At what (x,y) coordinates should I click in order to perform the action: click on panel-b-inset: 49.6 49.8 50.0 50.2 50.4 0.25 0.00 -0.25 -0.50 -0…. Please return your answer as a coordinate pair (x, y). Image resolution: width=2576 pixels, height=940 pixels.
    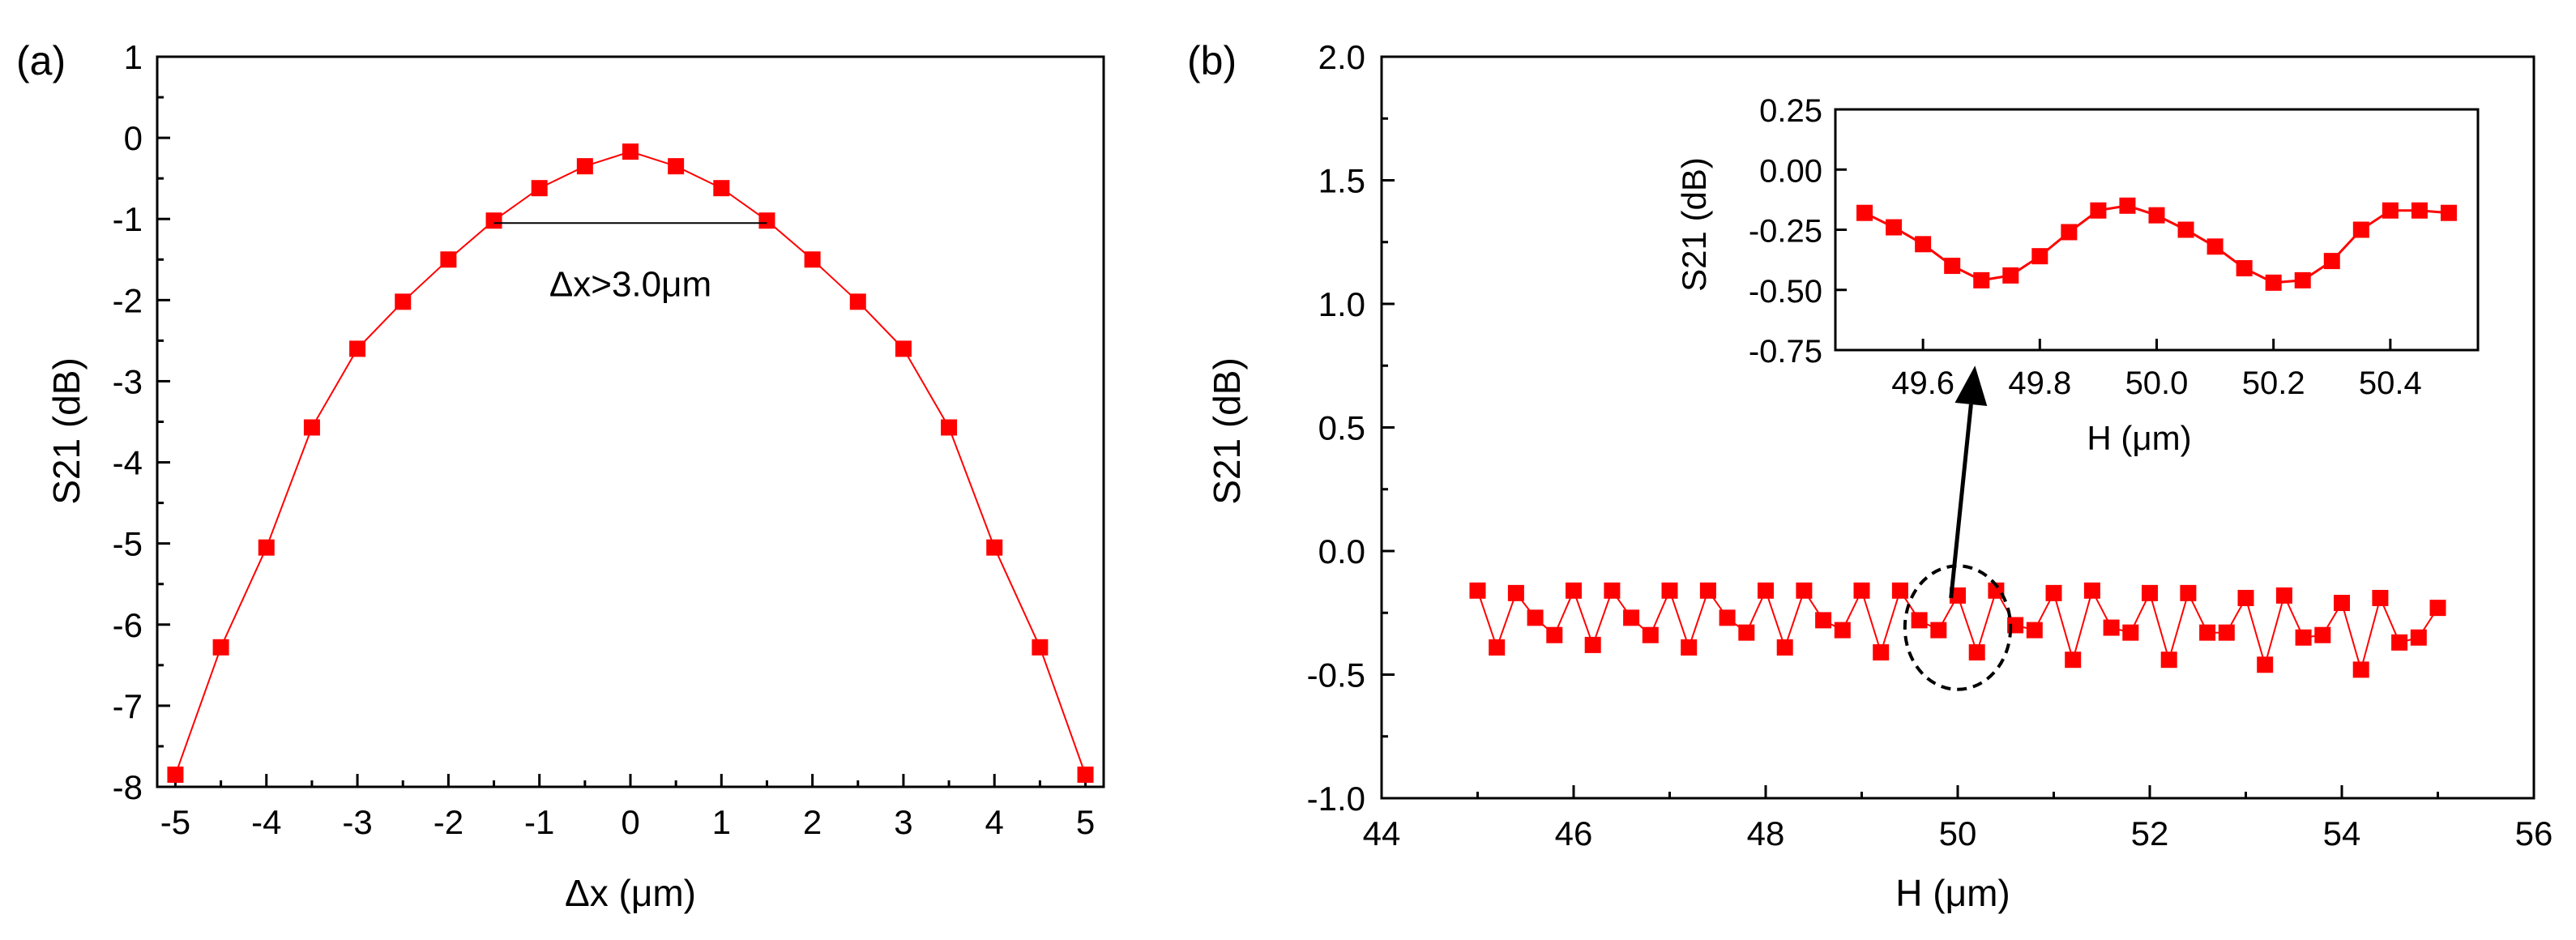
    Looking at the image, I should click on (2077, 275).